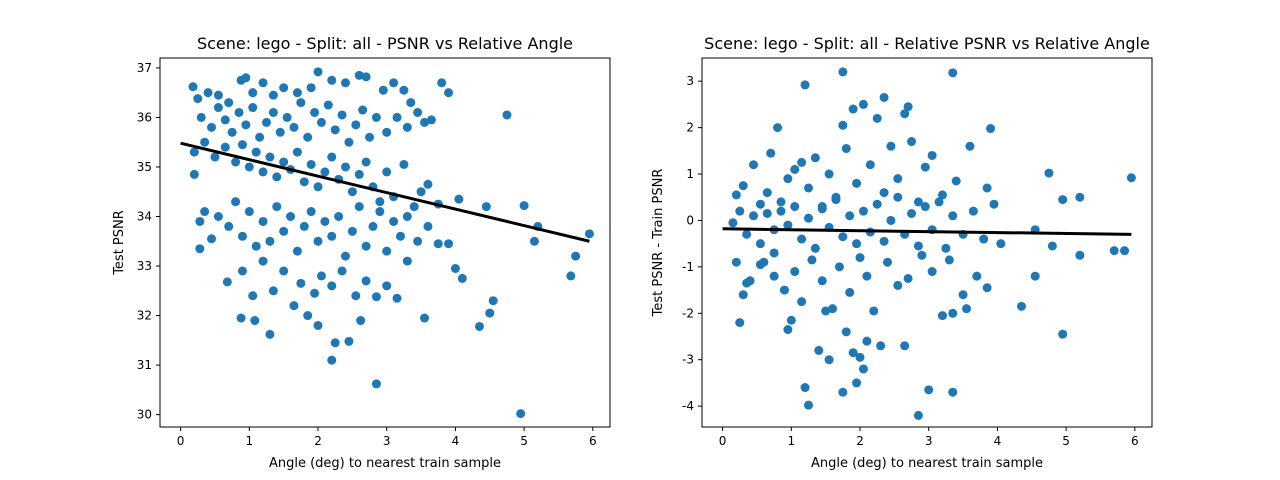  I want to click on x-tick-label: 5, so click(1066, 441).